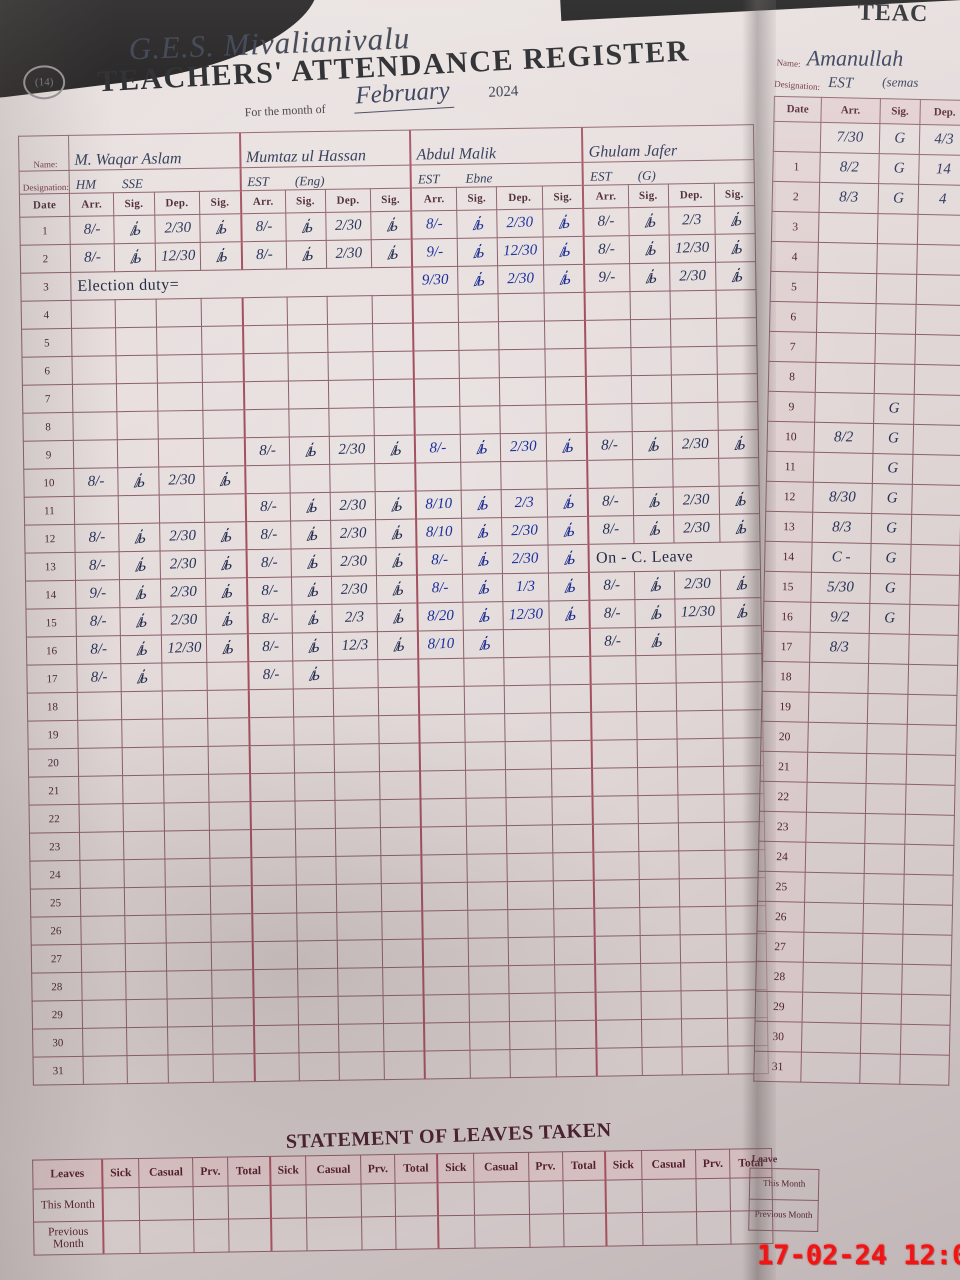 Image resolution: width=960 pixels, height=1280 pixels. What do you see at coordinates (53, 763) in the screenshot?
I see `date-cell: 20` at bounding box center [53, 763].